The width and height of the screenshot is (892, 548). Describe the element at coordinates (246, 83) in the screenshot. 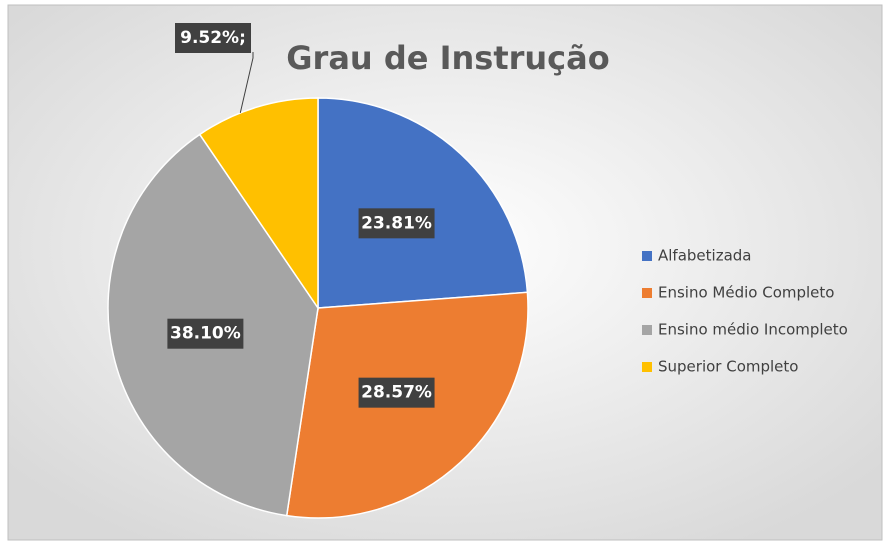

I see `leader-line` at that location.